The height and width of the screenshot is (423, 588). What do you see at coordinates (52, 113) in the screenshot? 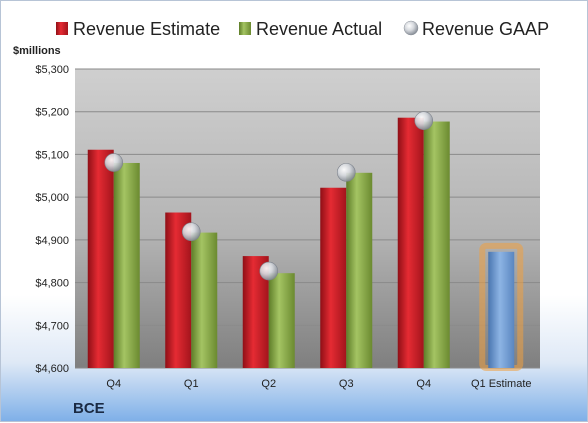
I see `y-tick-label: $5,200` at bounding box center [52, 113].